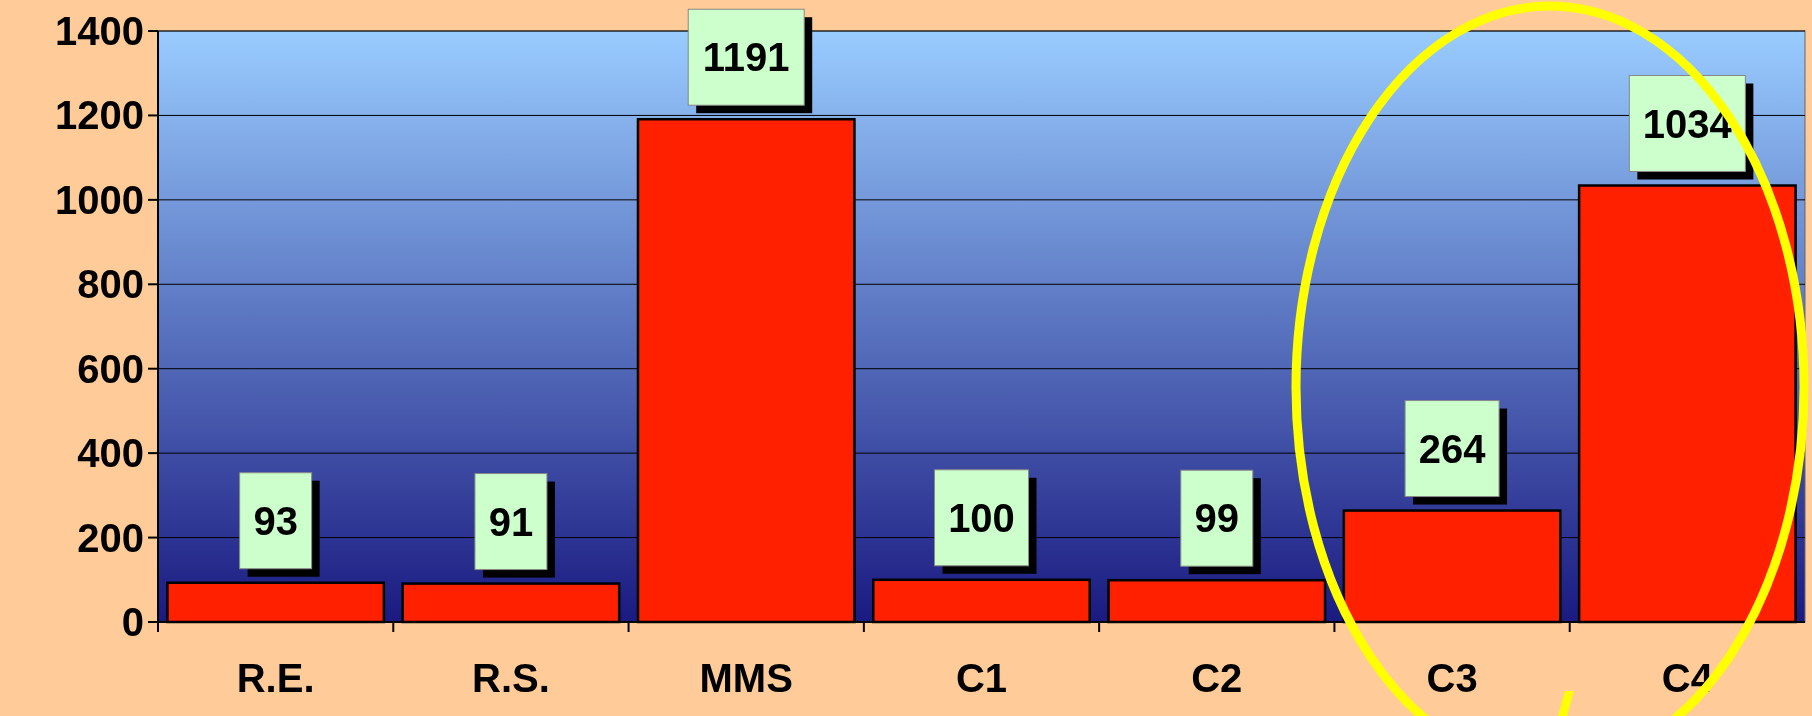 Image resolution: width=1812 pixels, height=716 pixels. What do you see at coordinates (746, 678) in the screenshot?
I see `x-tick-label: MMS` at bounding box center [746, 678].